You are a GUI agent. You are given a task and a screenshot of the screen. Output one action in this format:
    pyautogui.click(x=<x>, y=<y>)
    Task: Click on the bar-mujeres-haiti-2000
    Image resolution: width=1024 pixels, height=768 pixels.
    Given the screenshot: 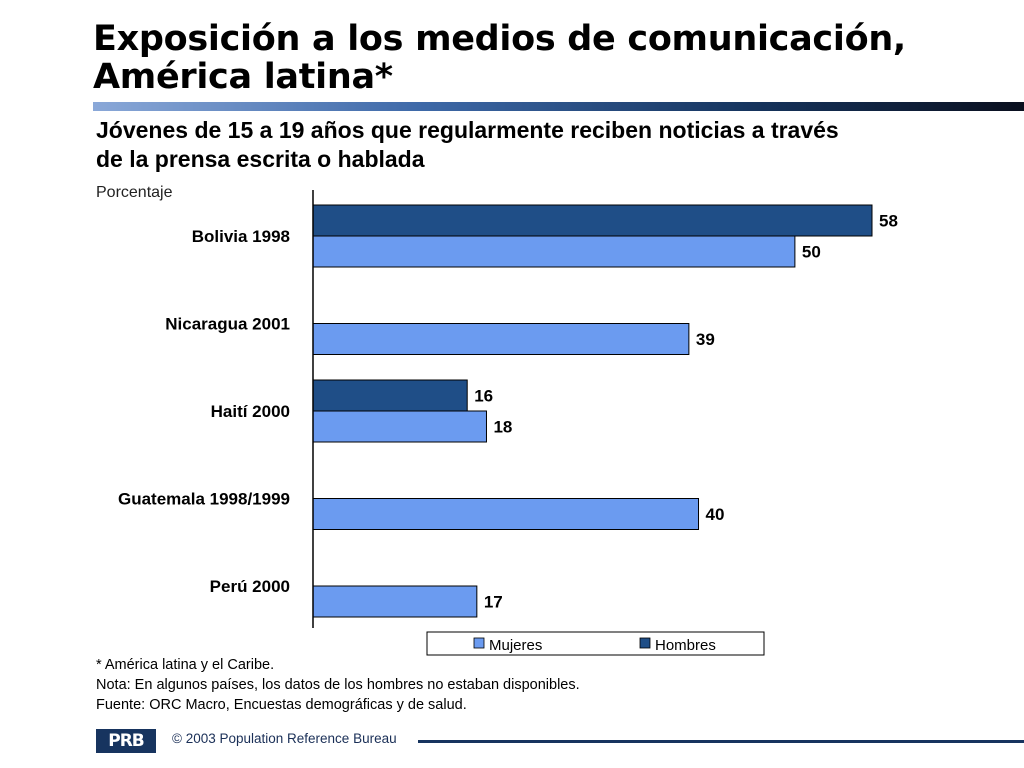 What is the action you would take?
    pyautogui.click(x=399, y=426)
    